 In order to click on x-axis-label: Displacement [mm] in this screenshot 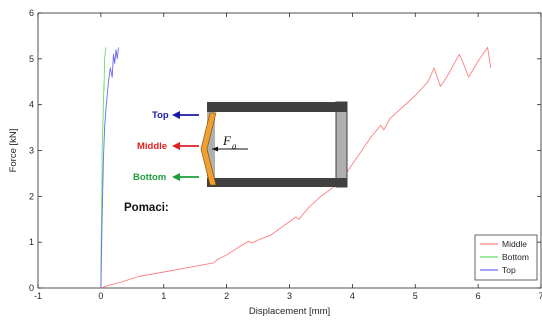, I will do `click(289, 311)`.